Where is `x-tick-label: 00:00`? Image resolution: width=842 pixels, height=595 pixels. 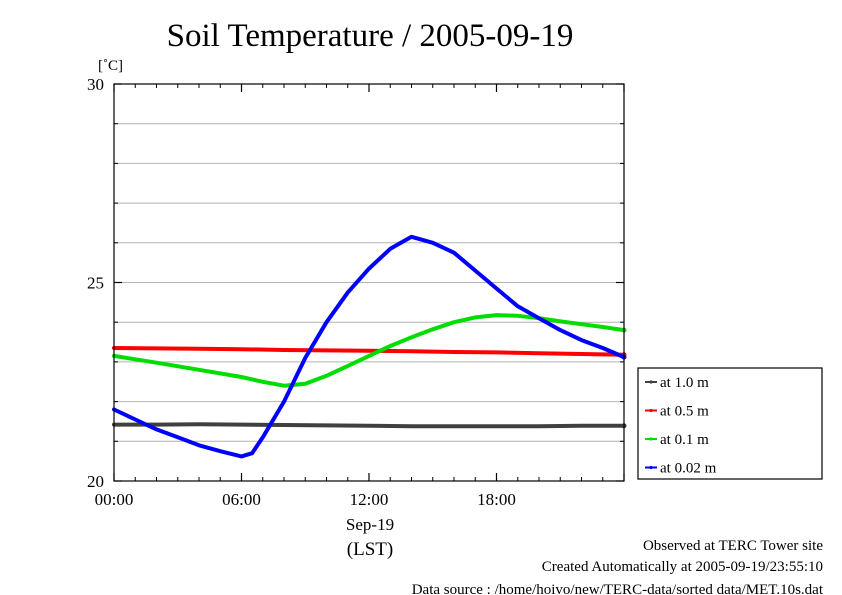 x-tick-label: 00:00 is located at coordinates (114, 499).